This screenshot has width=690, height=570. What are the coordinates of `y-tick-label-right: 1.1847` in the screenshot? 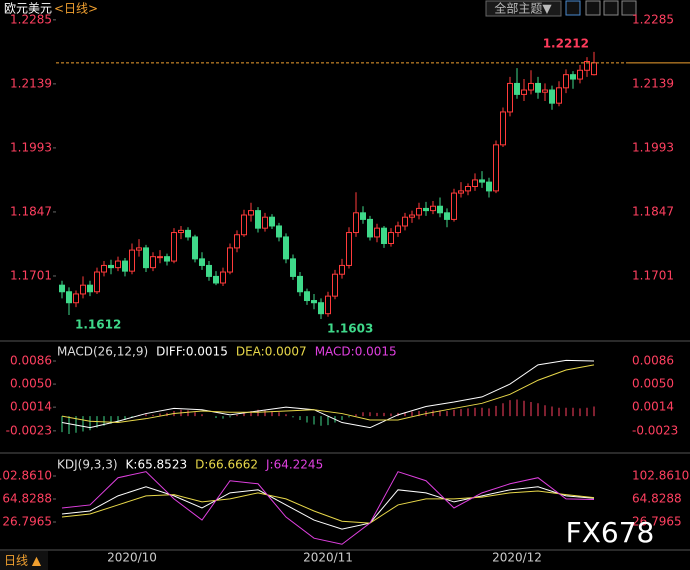 It's located at (653, 211).